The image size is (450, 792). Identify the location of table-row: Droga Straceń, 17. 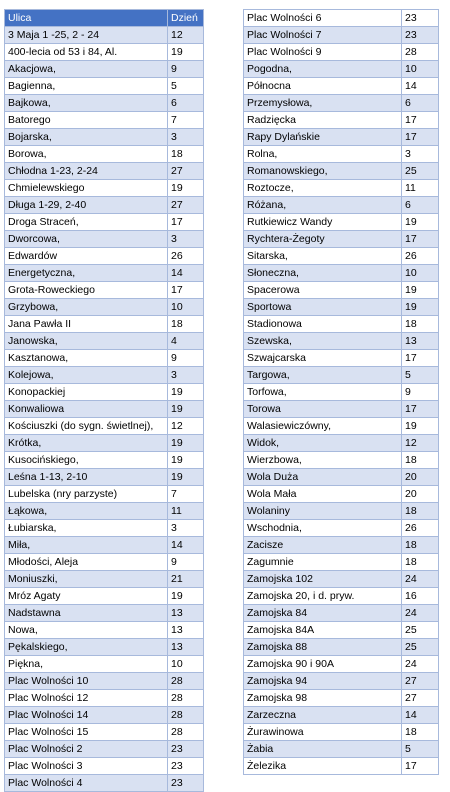
(104, 222).